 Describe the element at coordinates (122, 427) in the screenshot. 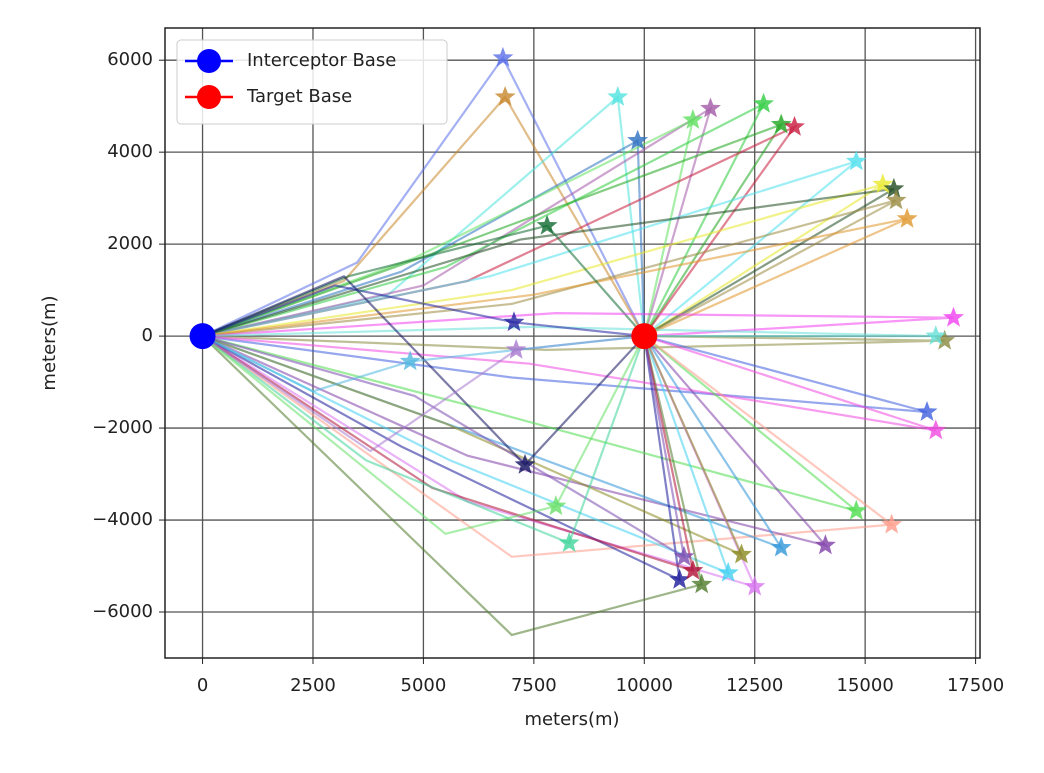

I see `y-tick-label: −2000` at that location.